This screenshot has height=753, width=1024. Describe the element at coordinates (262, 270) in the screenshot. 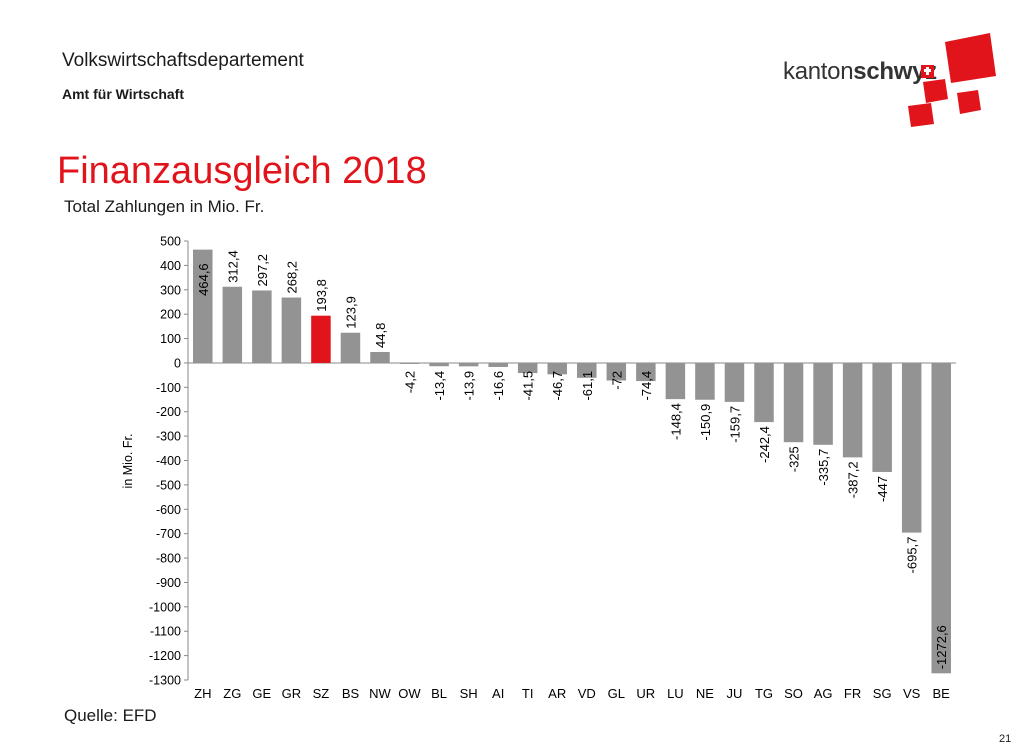

I see `data-label: 297,2` at that location.